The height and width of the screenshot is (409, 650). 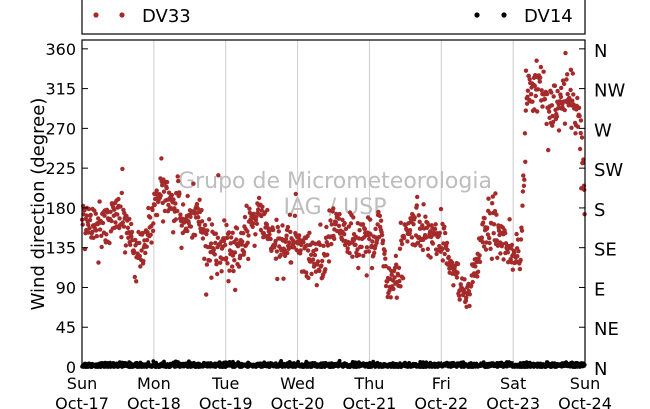 What do you see at coordinates (599, 289) in the screenshot?
I see `y-tick-label-right: E` at bounding box center [599, 289].